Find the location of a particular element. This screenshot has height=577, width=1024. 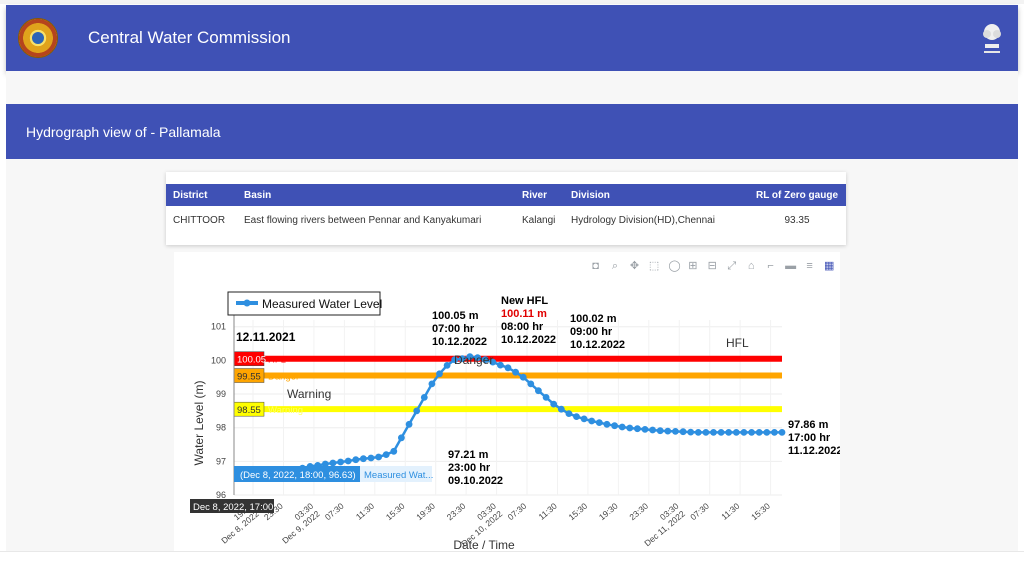

pan-icon: ✥ is located at coordinates (634, 266).